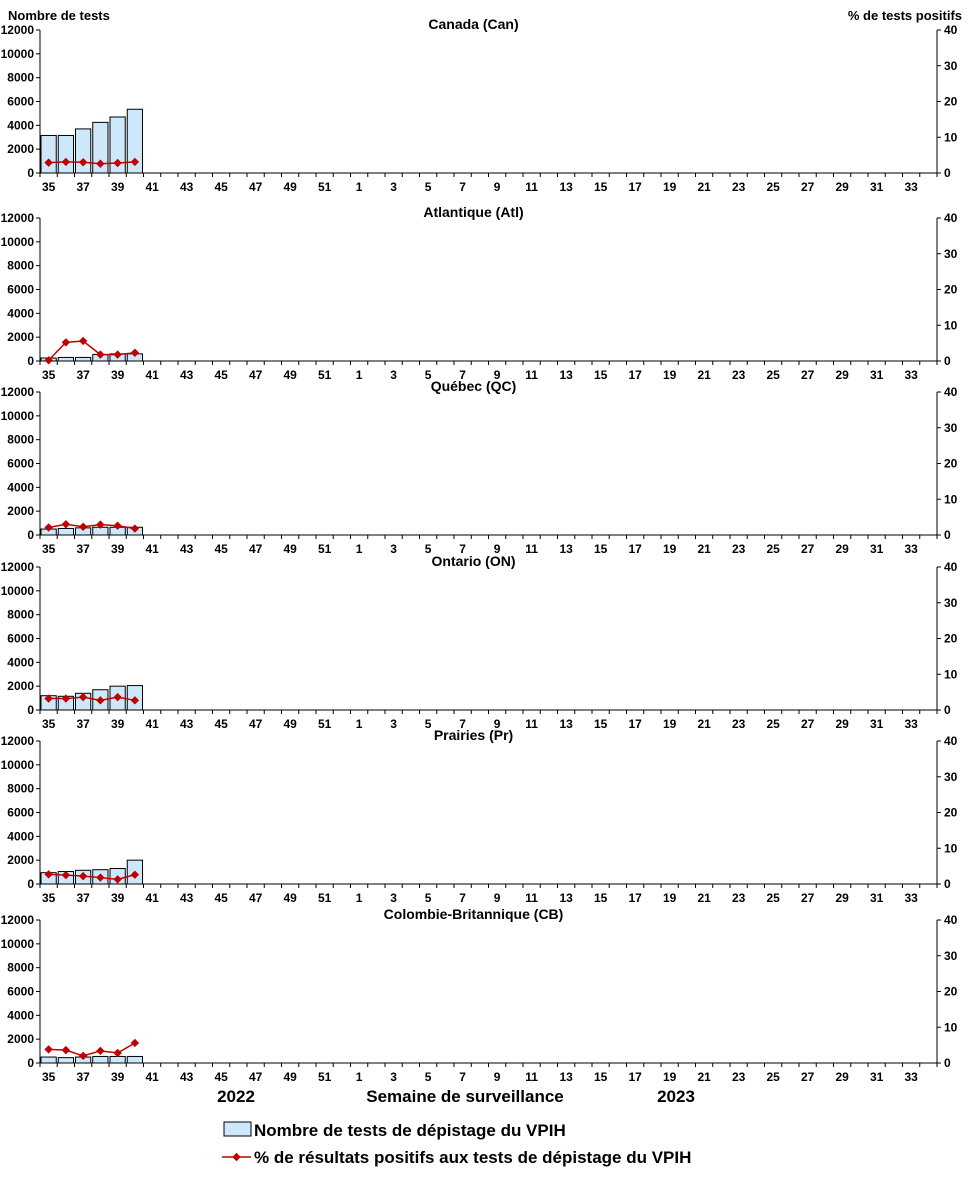 The height and width of the screenshot is (1177, 967). What do you see at coordinates (951, 603) in the screenshot?
I see `right-tick-label: 30` at bounding box center [951, 603].